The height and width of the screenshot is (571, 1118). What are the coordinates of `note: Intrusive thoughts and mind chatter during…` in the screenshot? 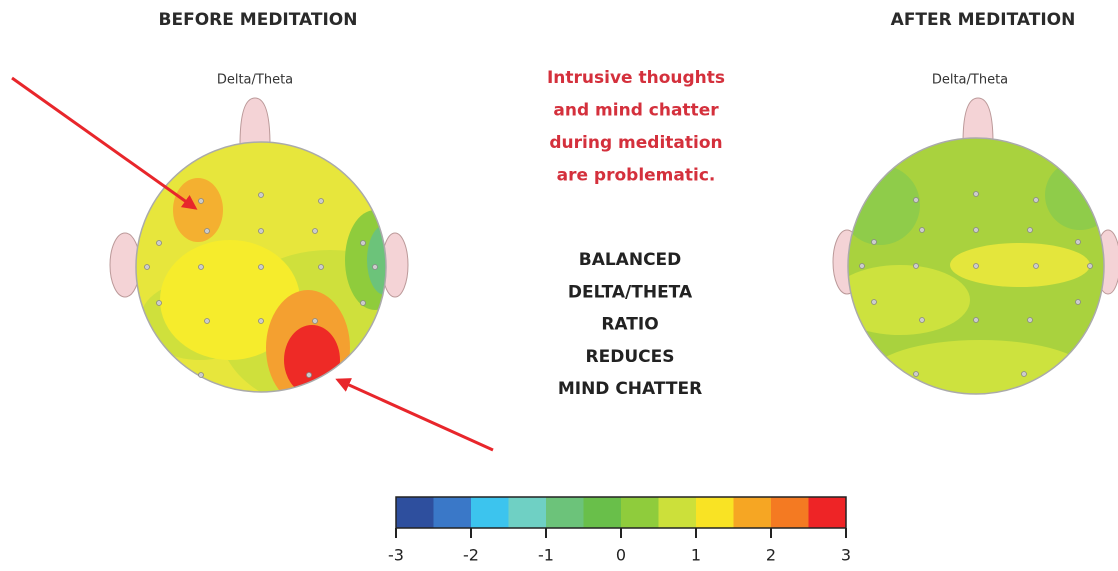 It's located at (636, 127).